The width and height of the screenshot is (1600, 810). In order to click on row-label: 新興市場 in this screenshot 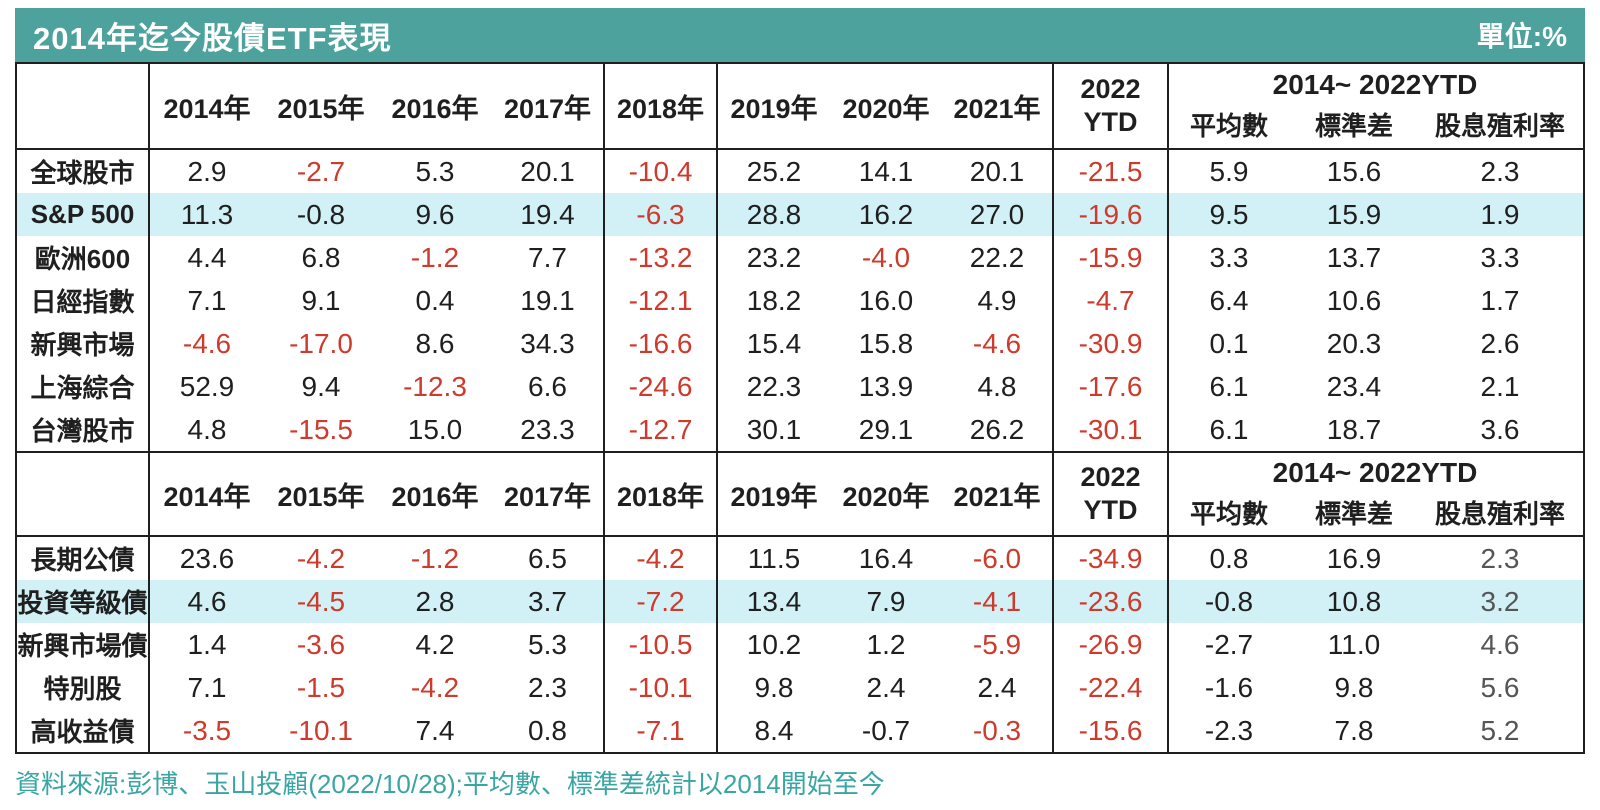, I will do `click(83, 343)`.